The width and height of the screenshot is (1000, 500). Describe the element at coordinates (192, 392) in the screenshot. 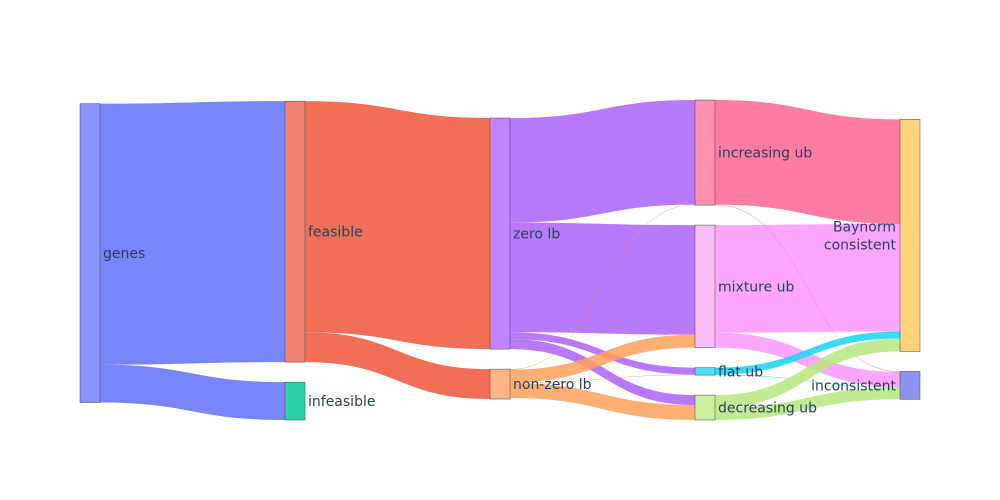

I see `sankey-link-genes-to-infeasible` at that location.